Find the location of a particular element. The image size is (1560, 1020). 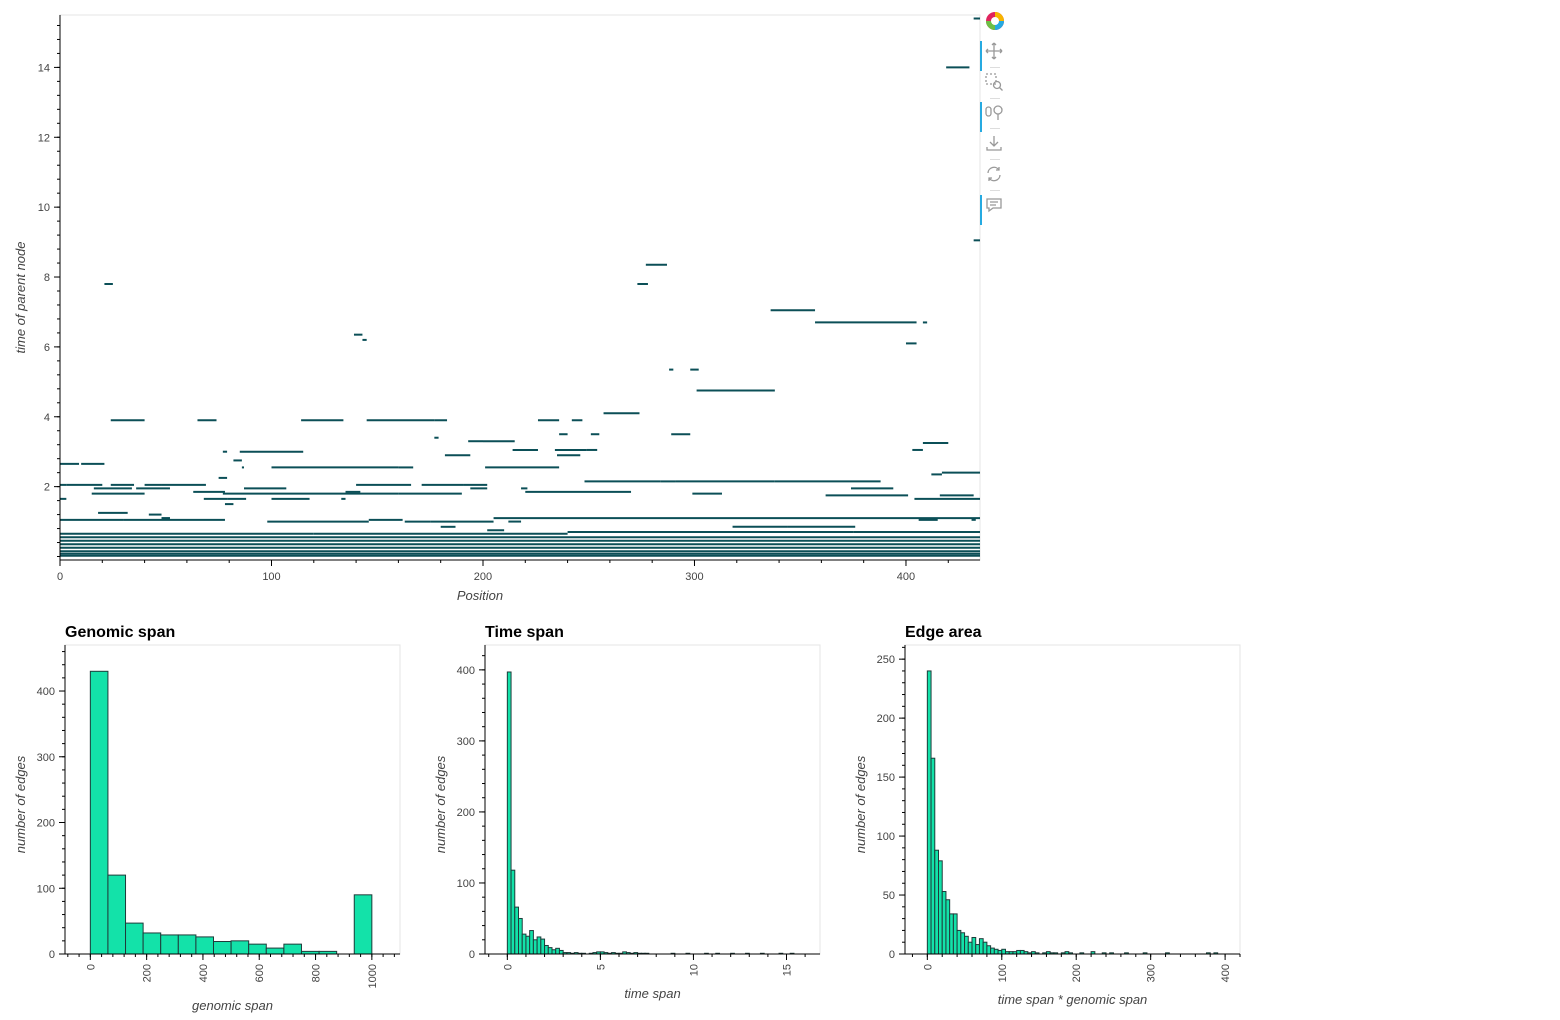

pan-icon is located at coordinates (994, 53).